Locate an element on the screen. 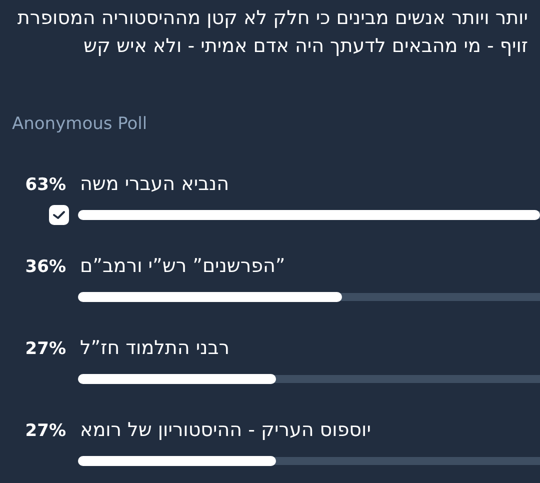 The width and height of the screenshot is (540, 483). y-tick-label: רבני התלמוד חז”ל is located at coordinates (155, 348).